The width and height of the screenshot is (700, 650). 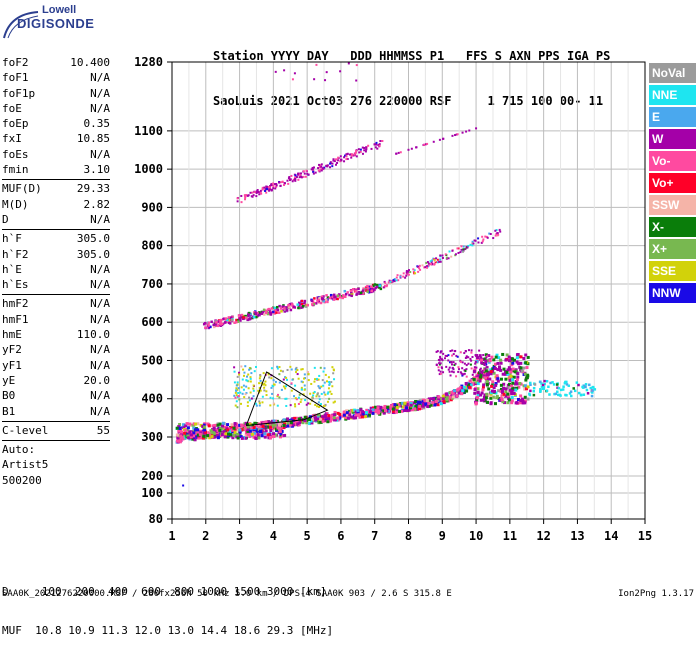 What do you see at coordinates (12, 108) in the screenshot?
I see `param-label: foE` at bounding box center [12, 108].